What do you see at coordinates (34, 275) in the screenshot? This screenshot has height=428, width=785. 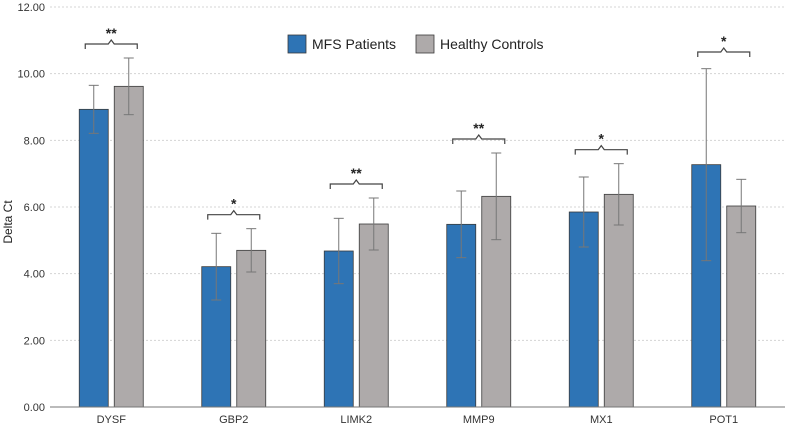 I see `y-tick-label: 4.00` at bounding box center [34, 275].